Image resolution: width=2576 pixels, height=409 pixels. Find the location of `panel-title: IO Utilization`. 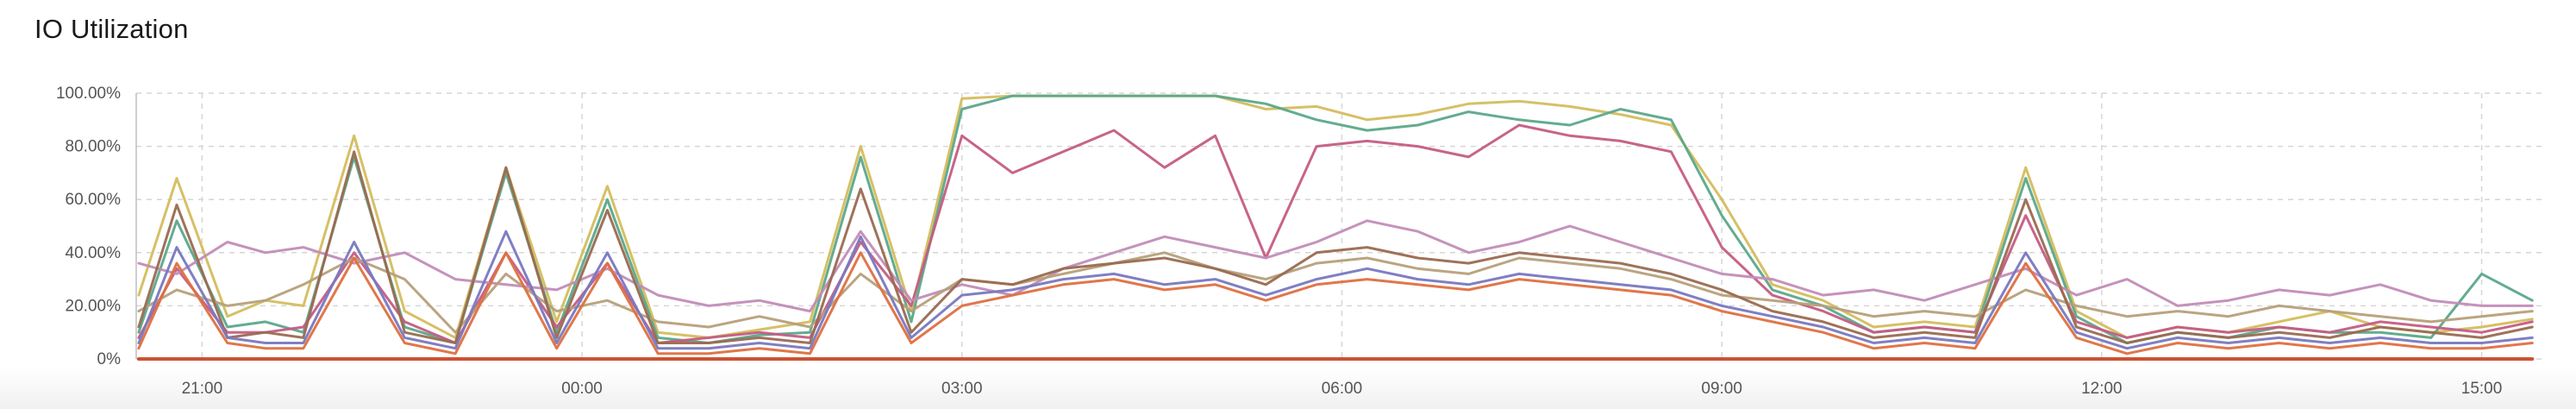

panel-title: IO Utilization is located at coordinates (112, 29).